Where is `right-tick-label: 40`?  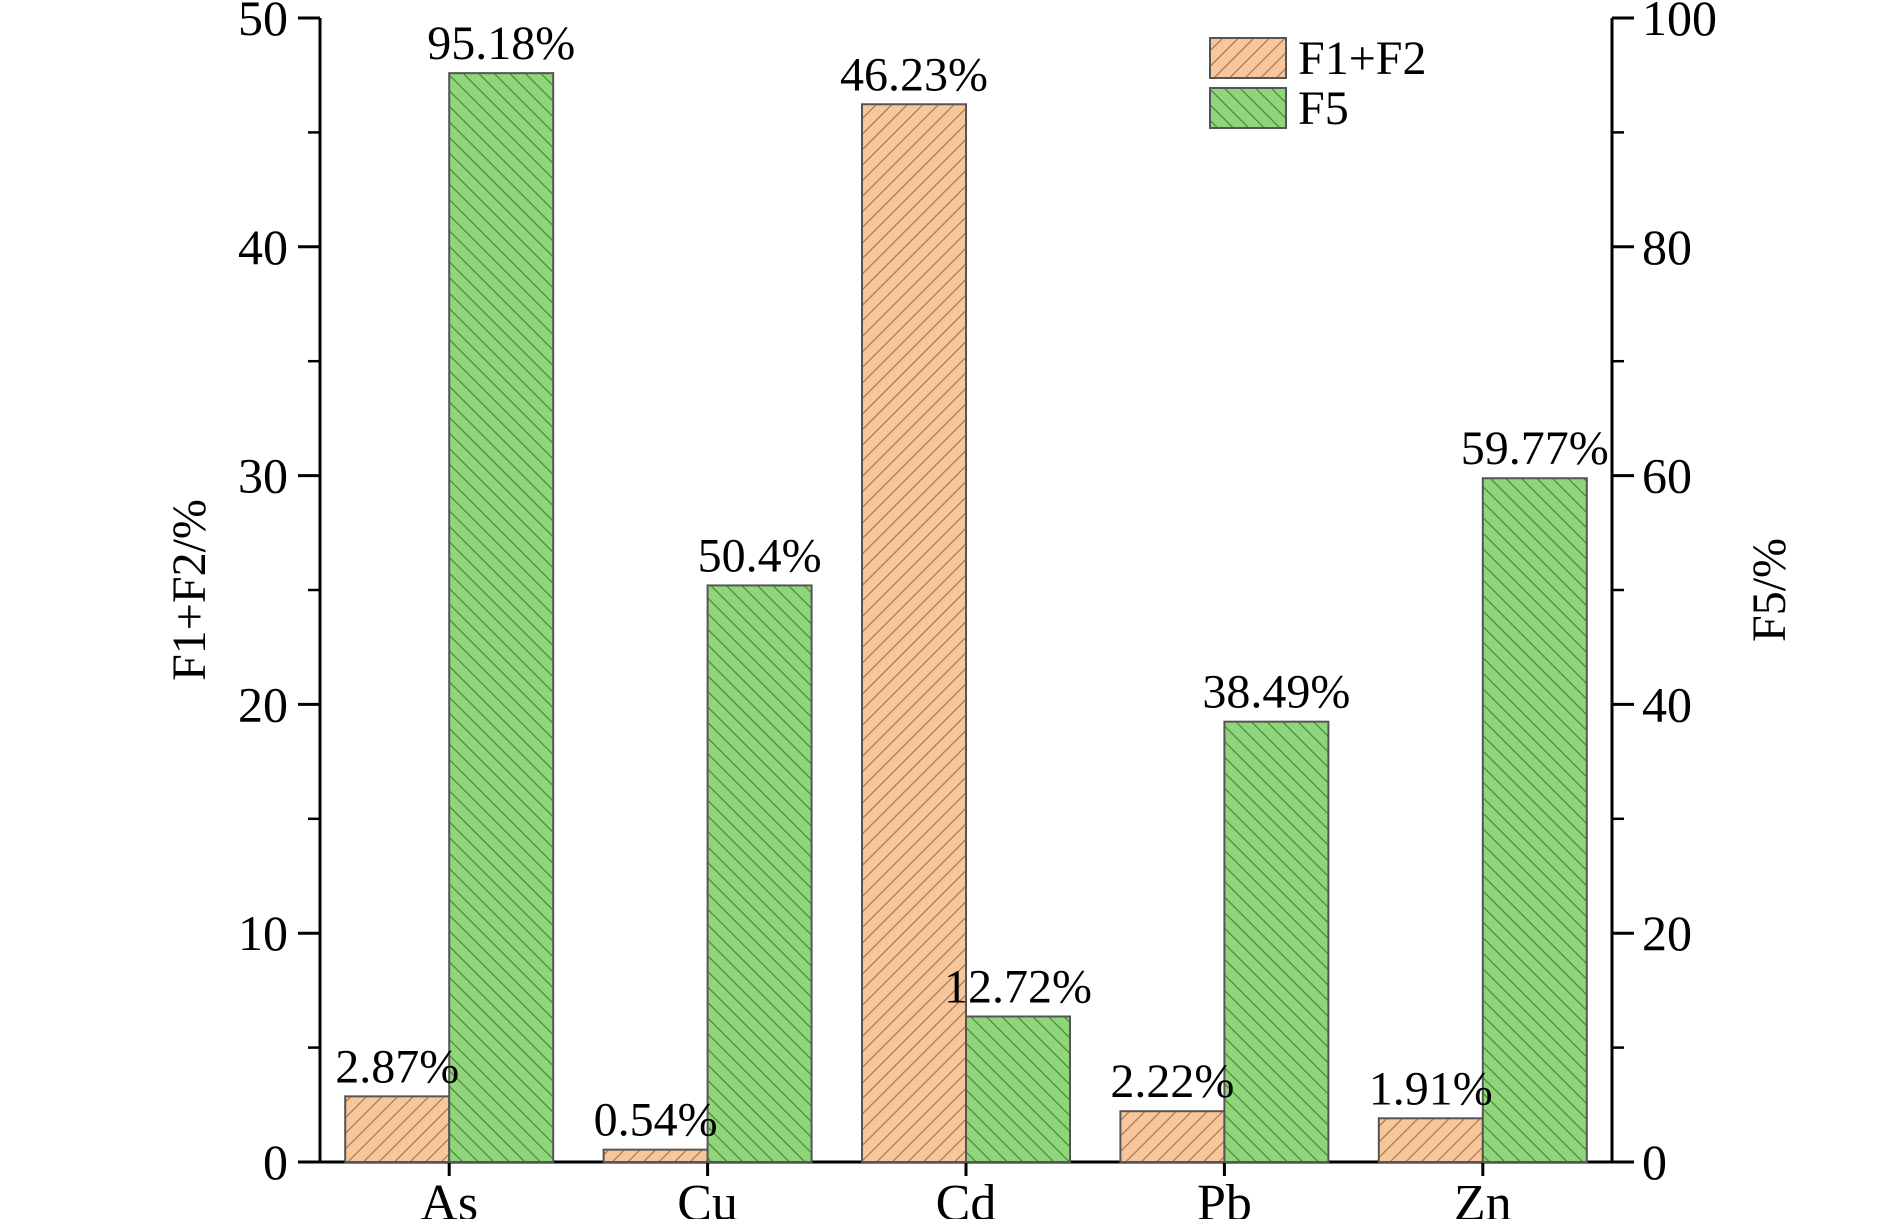
right-tick-label: 40 is located at coordinates (1667, 704).